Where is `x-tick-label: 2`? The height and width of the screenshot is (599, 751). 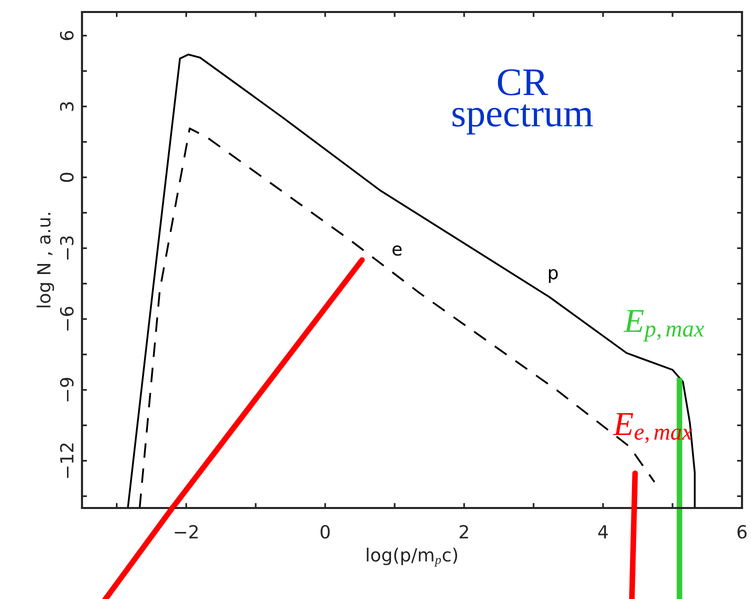
x-tick-label: 2 is located at coordinates (464, 531).